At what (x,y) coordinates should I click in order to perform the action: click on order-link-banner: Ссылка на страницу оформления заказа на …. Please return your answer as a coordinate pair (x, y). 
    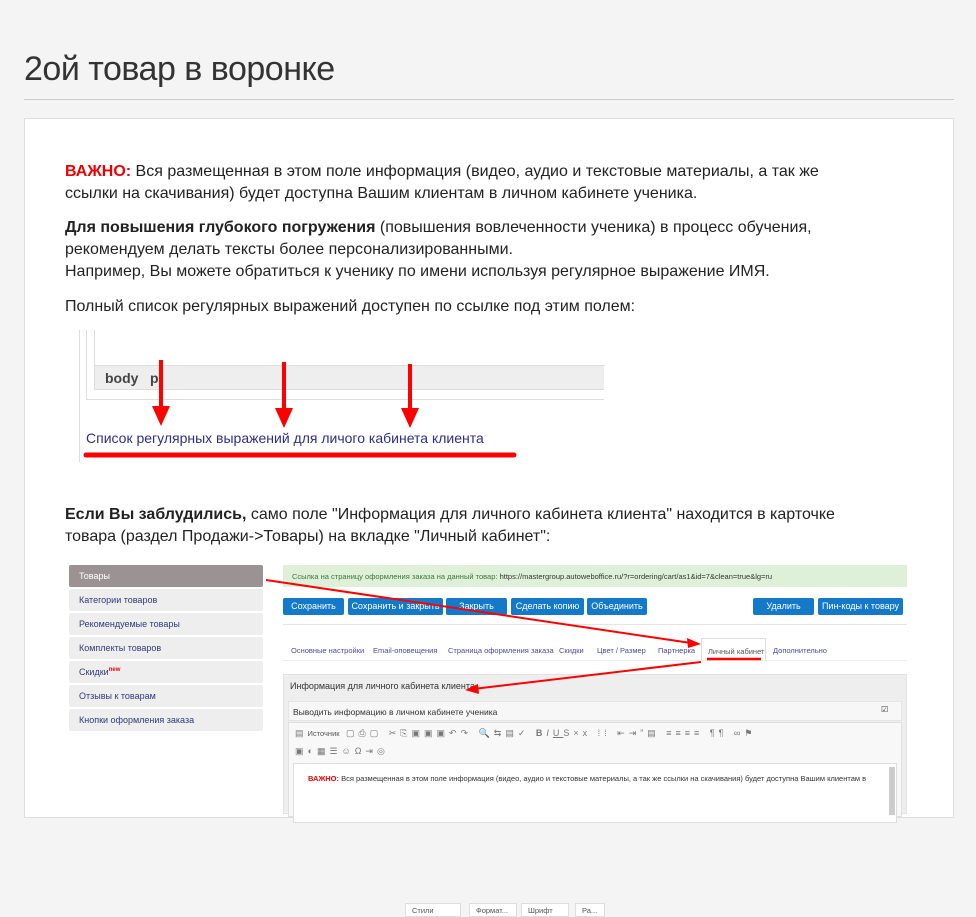
    Looking at the image, I should click on (595, 576).